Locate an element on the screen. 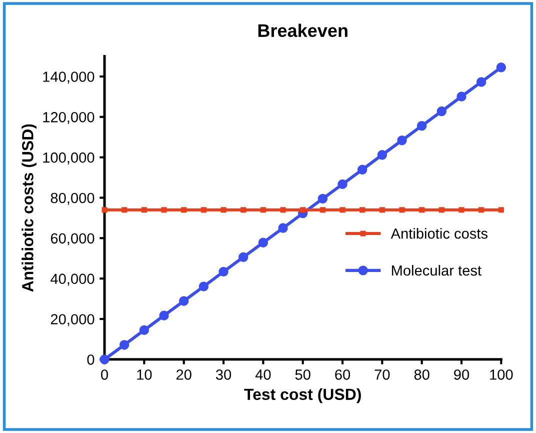 This screenshot has height=433, width=536. y-tick-label: 40,000 is located at coordinates (72, 280).